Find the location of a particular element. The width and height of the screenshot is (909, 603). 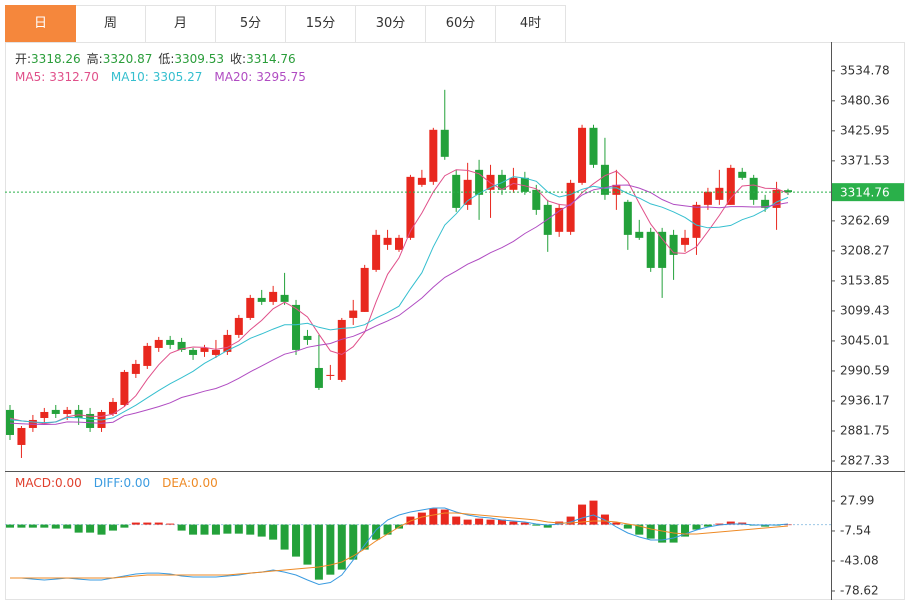

legend-text: 收: is located at coordinates (238, 59).